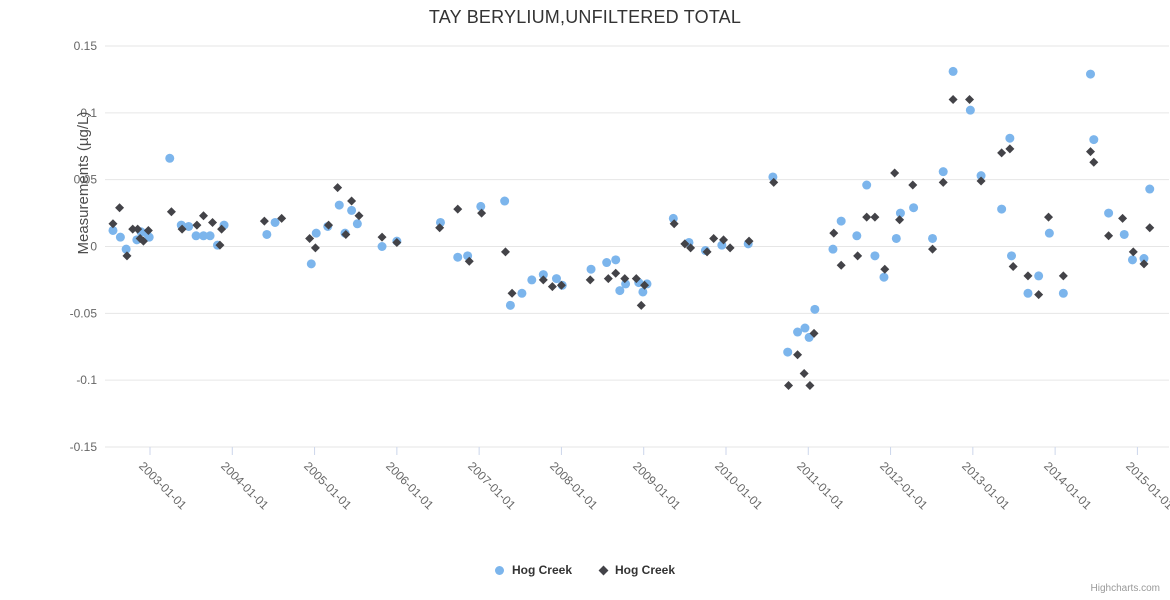  What do you see at coordinates (1125, 588) in the screenshot?
I see `highcharts-credit-link: Highcharts.com` at bounding box center [1125, 588].